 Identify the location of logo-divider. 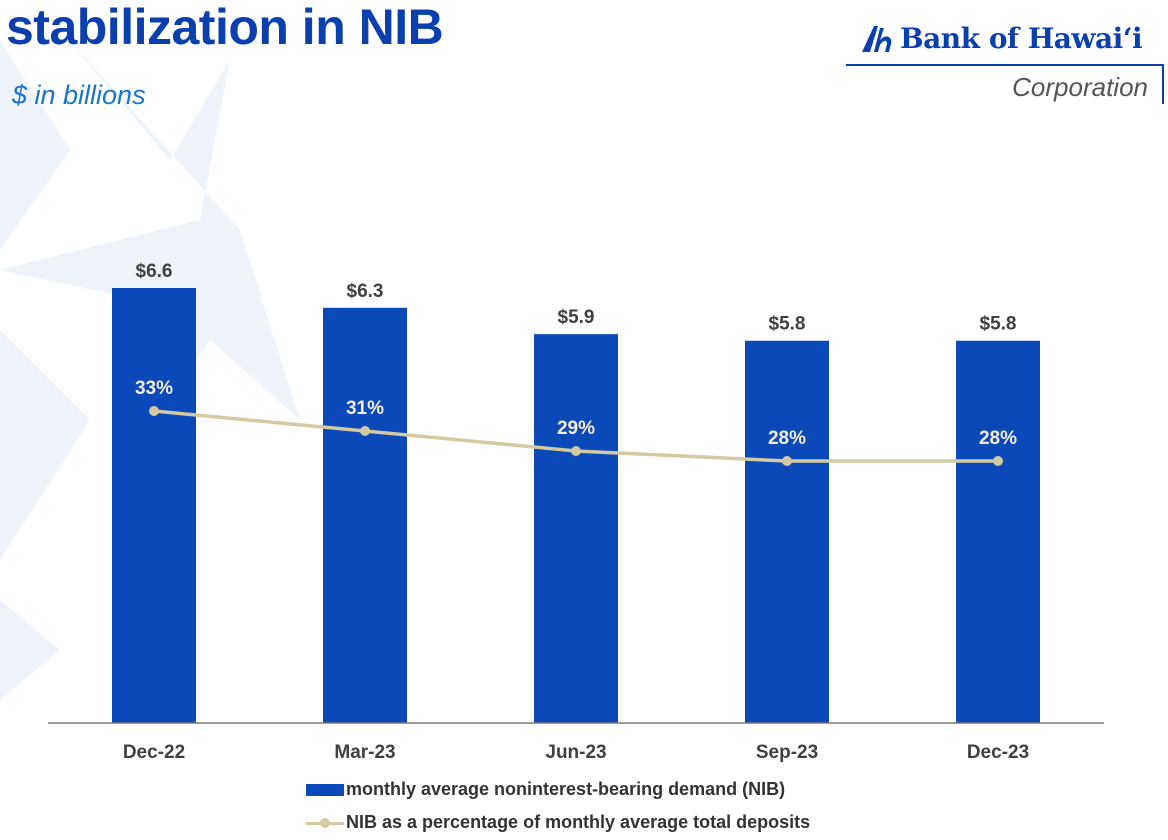
(1005, 65).